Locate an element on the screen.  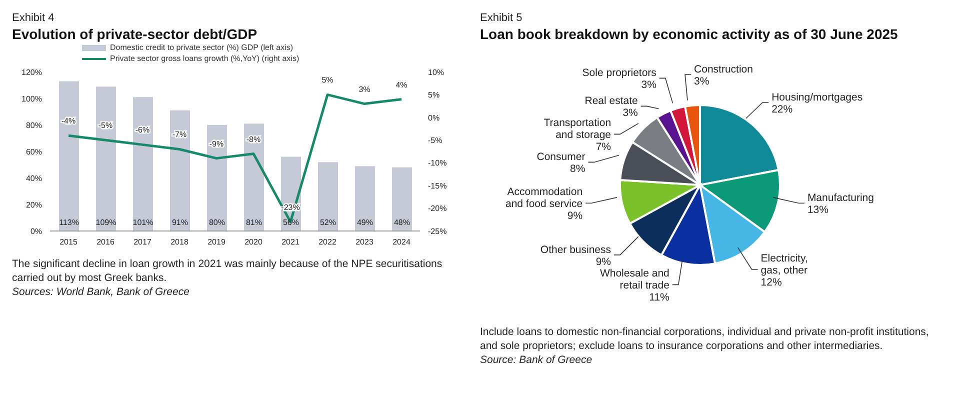
data-label: -5% is located at coordinates (105, 125).